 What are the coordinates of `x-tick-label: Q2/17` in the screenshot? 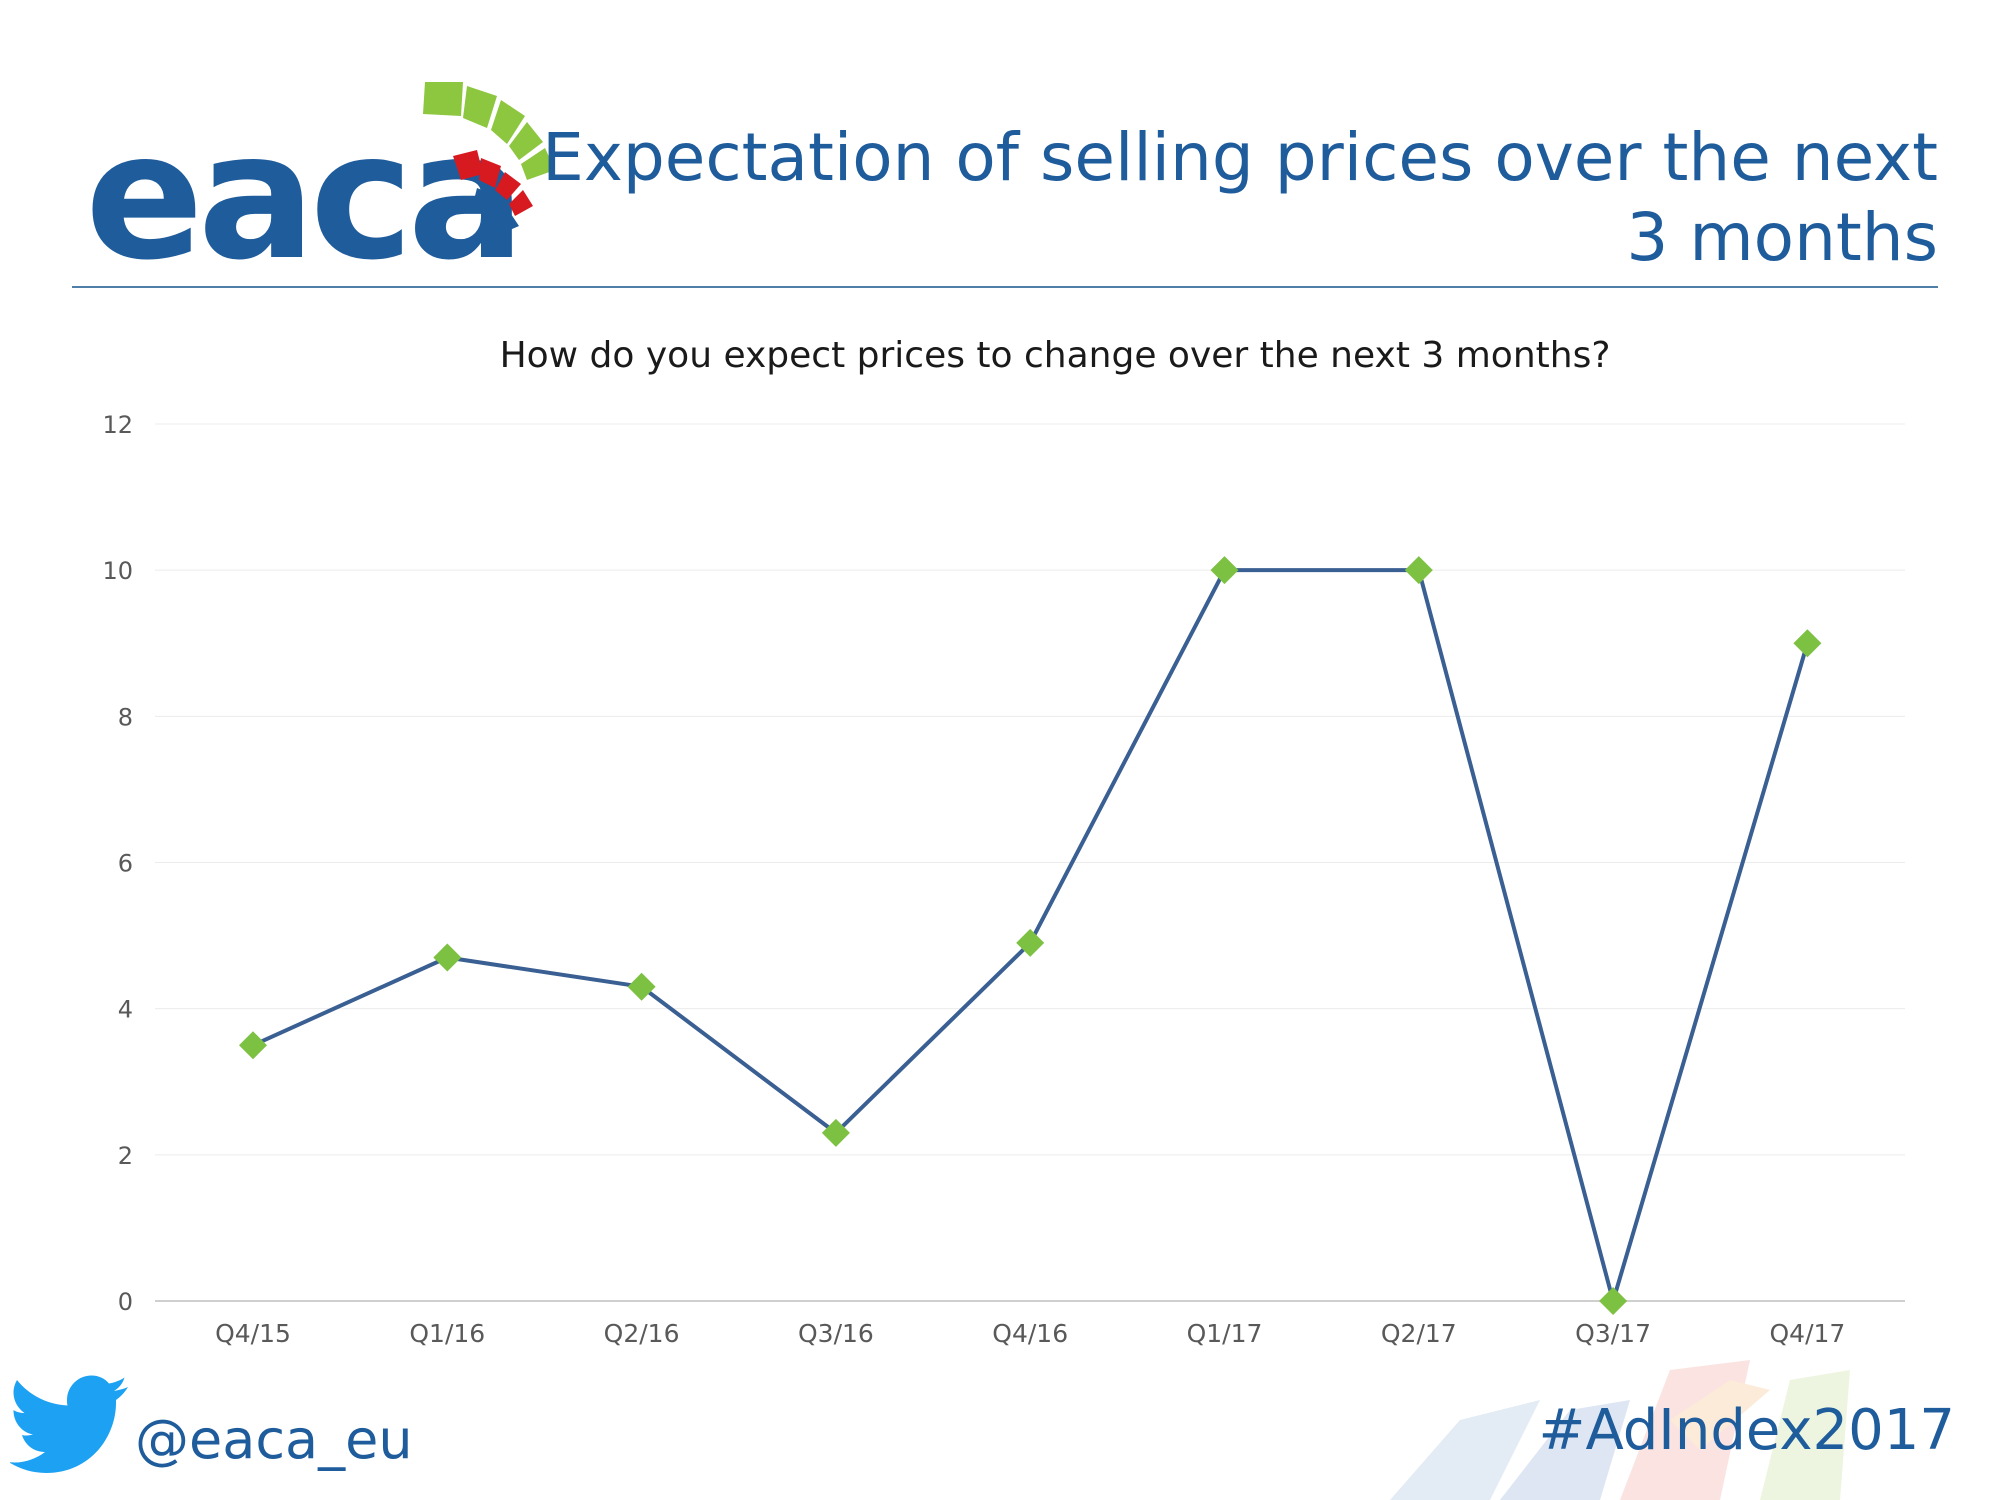 It's located at (1419, 1333).